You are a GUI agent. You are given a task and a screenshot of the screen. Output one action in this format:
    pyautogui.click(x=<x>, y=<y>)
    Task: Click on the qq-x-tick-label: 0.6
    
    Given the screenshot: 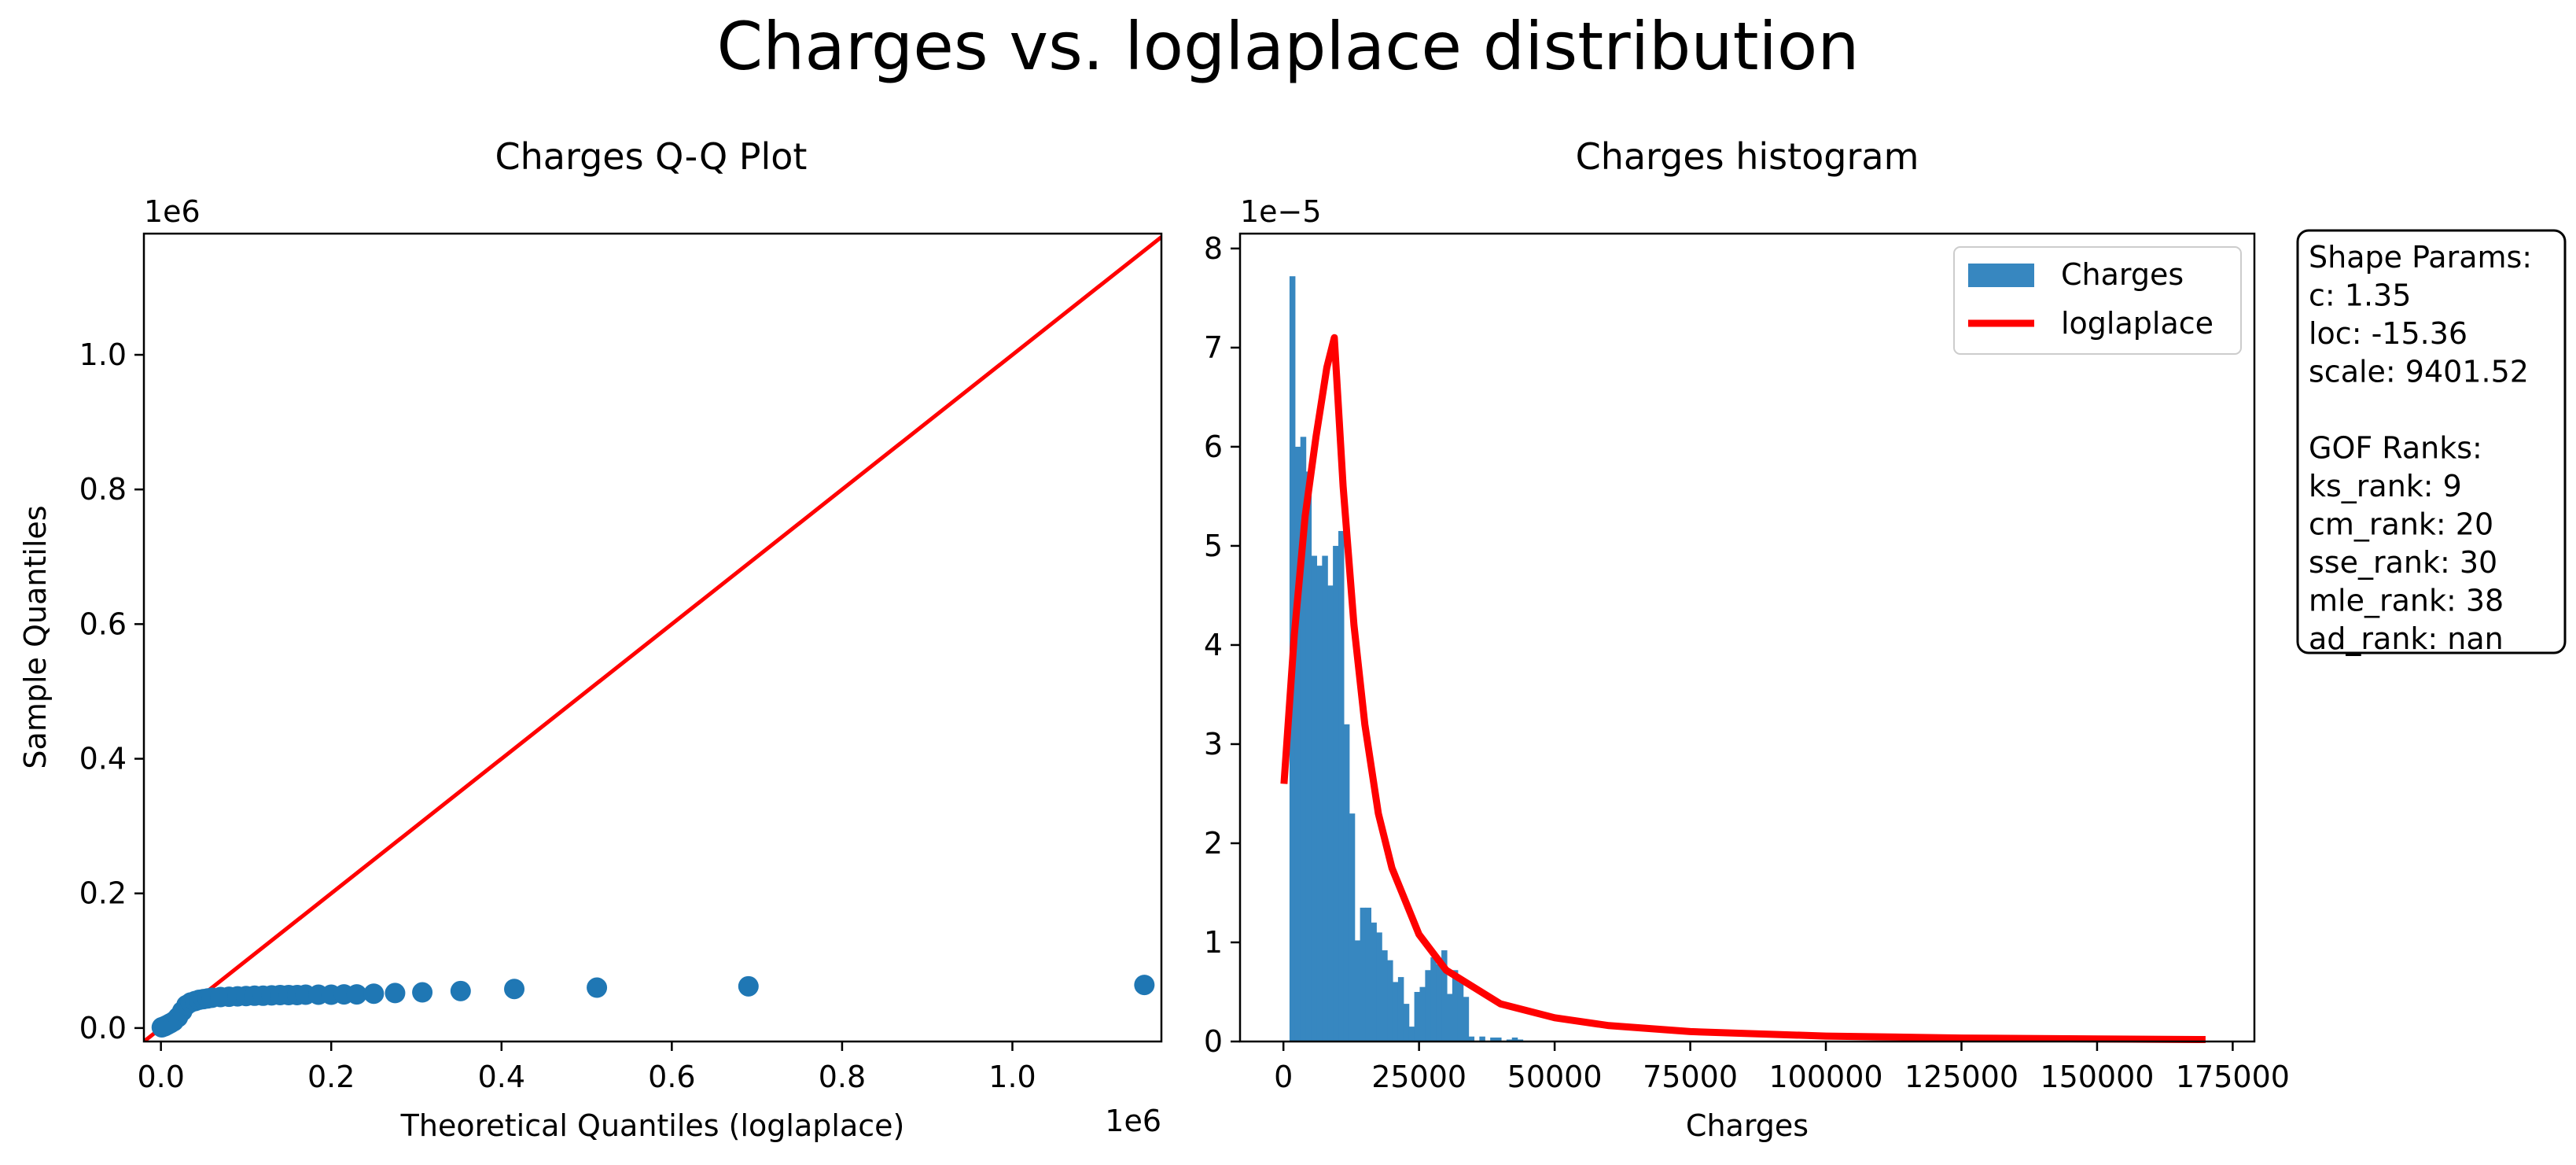 What is the action you would take?
    pyautogui.click(x=672, y=1077)
    